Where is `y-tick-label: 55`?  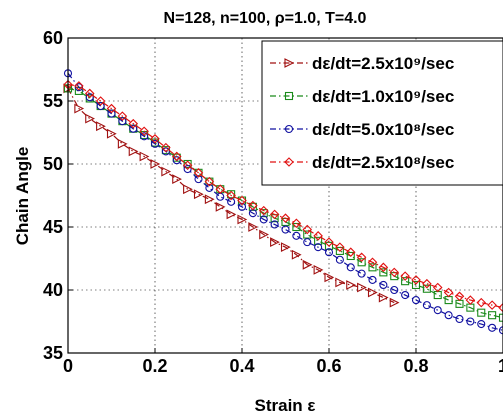
y-tick-label: 55 is located at coordinates (53, 101).